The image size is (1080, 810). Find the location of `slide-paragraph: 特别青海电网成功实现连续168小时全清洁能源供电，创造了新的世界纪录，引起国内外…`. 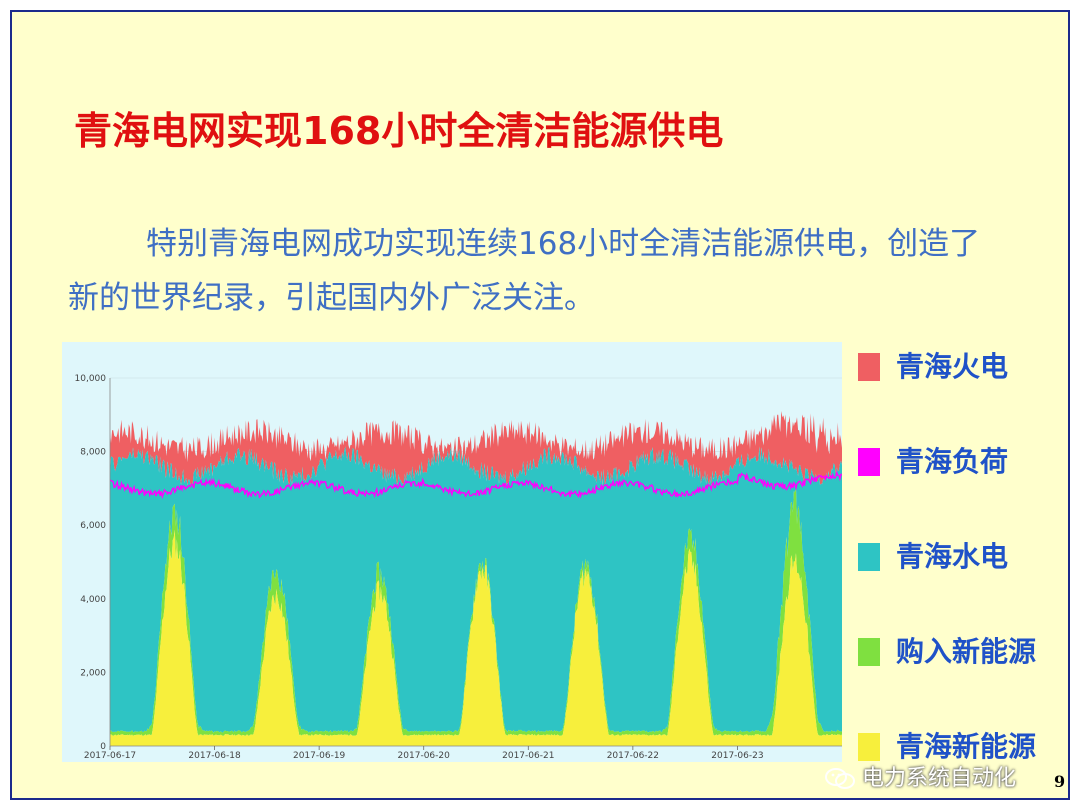

slide-paragraph: 特别青海电网成功实现连续168小时全清洁能源供电，创造了新的世界纪录，引起国内外… is located at coordinates (524, 271).